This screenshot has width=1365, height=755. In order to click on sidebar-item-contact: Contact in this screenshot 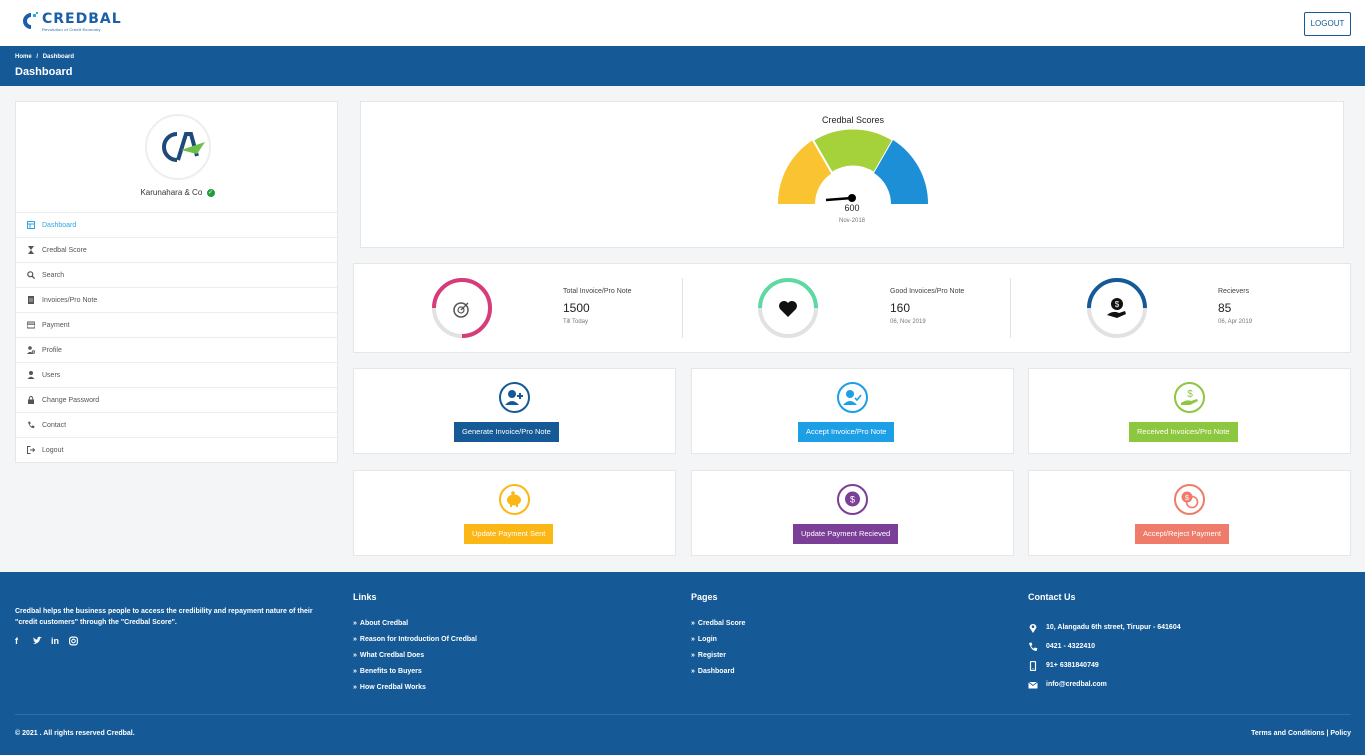, I will do `click(176, 424)`.